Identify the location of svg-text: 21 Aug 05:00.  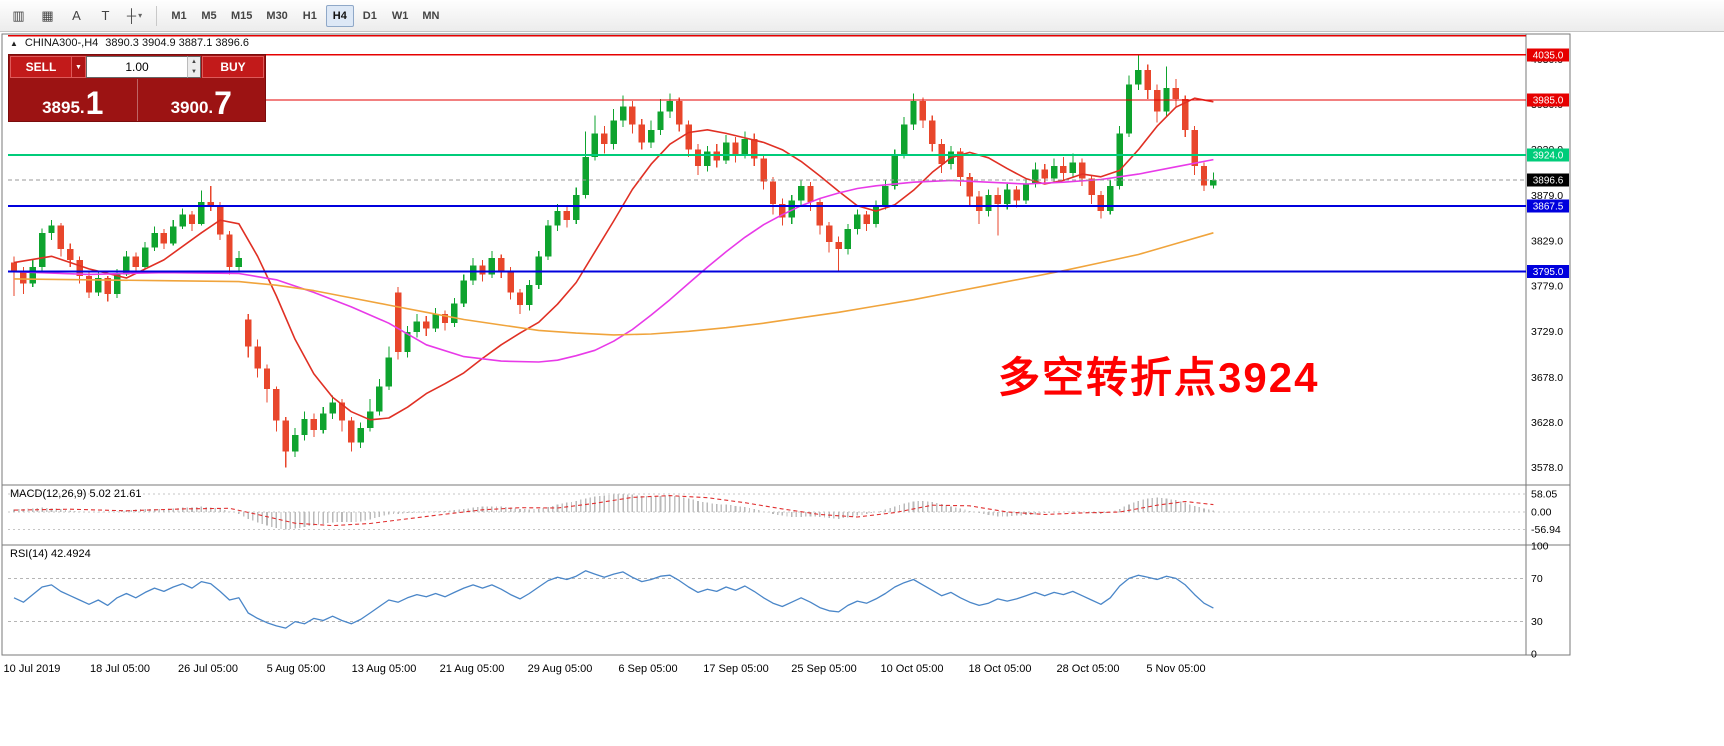
(472, 669).